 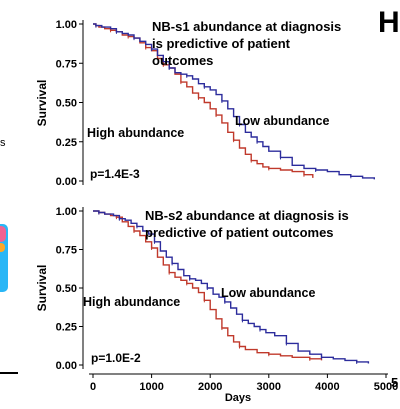 I want to click on edge-rule, so click(x=9, y=373).